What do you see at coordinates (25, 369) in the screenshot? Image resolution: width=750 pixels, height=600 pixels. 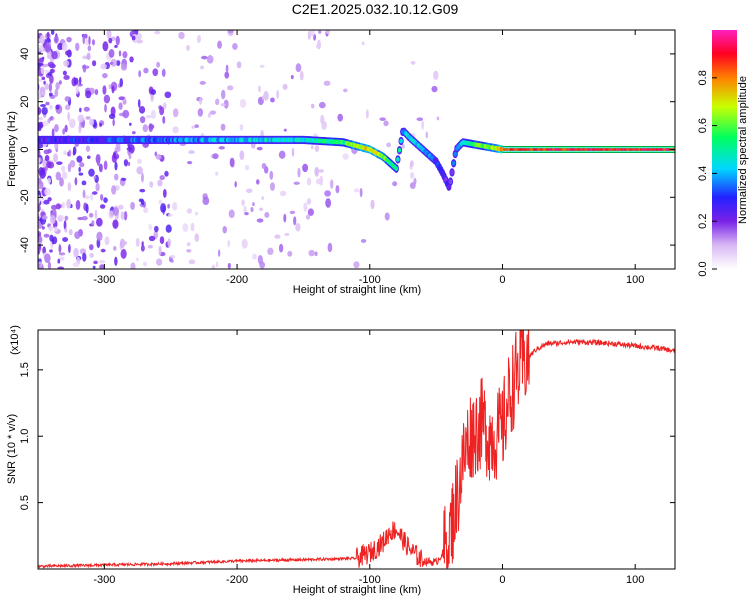 I see `y-tick-label: 1.5` at bounding box center [25, 369].